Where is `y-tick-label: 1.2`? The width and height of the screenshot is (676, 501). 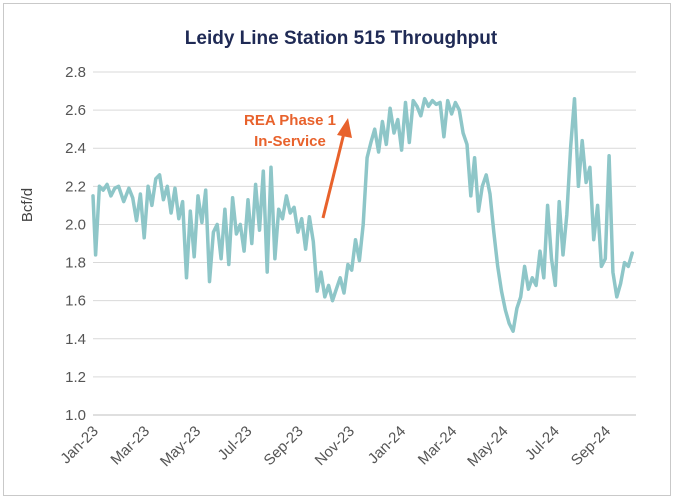 y-tick-label: 1.2 is located at coordinates (75, 377).